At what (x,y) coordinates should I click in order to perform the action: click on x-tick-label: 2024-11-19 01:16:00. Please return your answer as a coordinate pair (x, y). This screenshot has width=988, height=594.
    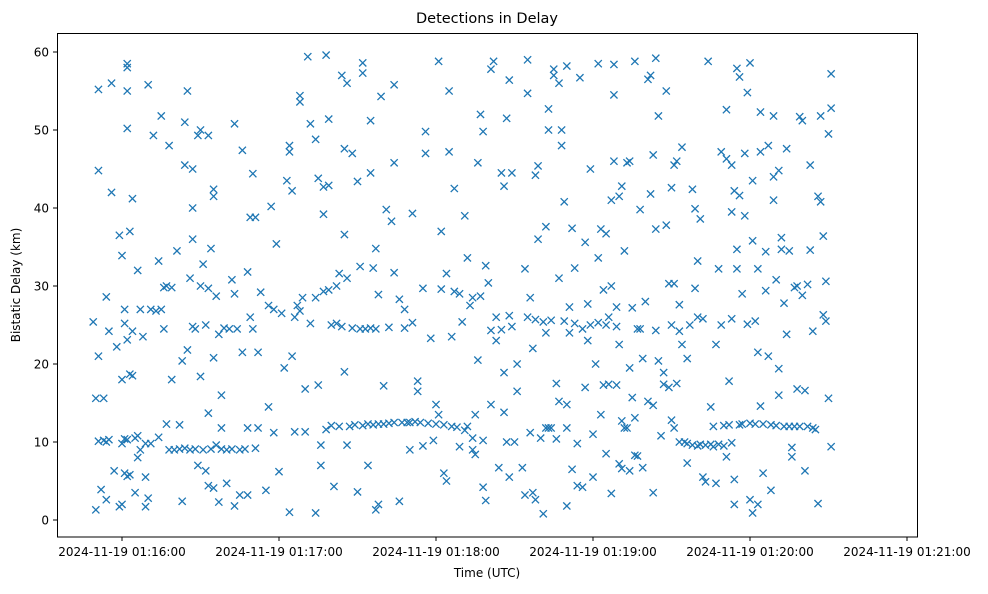
    Looking at the image, I should click on (121, 552).